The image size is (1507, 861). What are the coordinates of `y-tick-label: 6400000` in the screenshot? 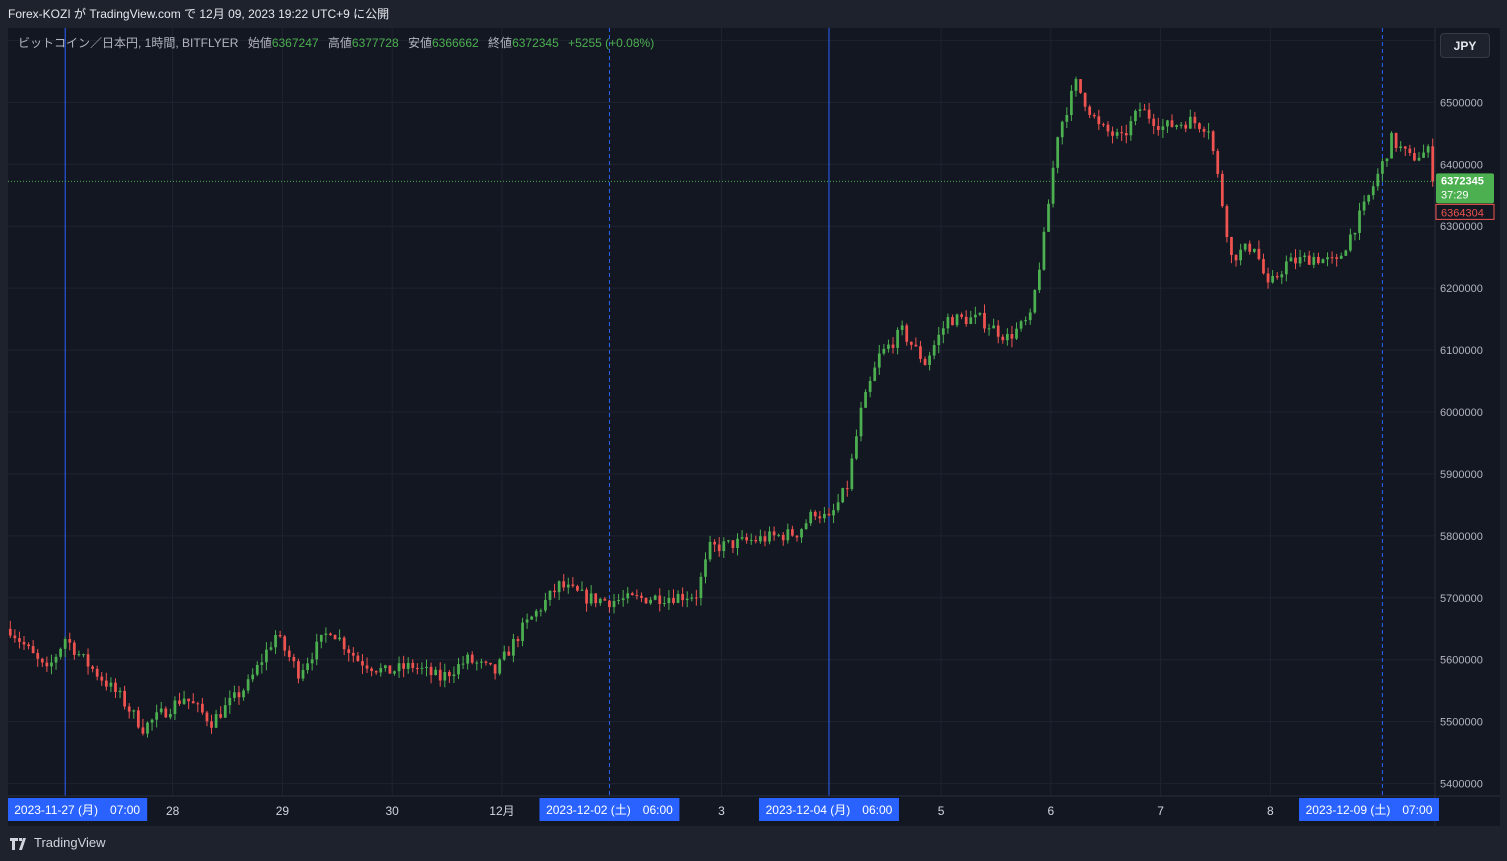 It's located at (1461, 165).